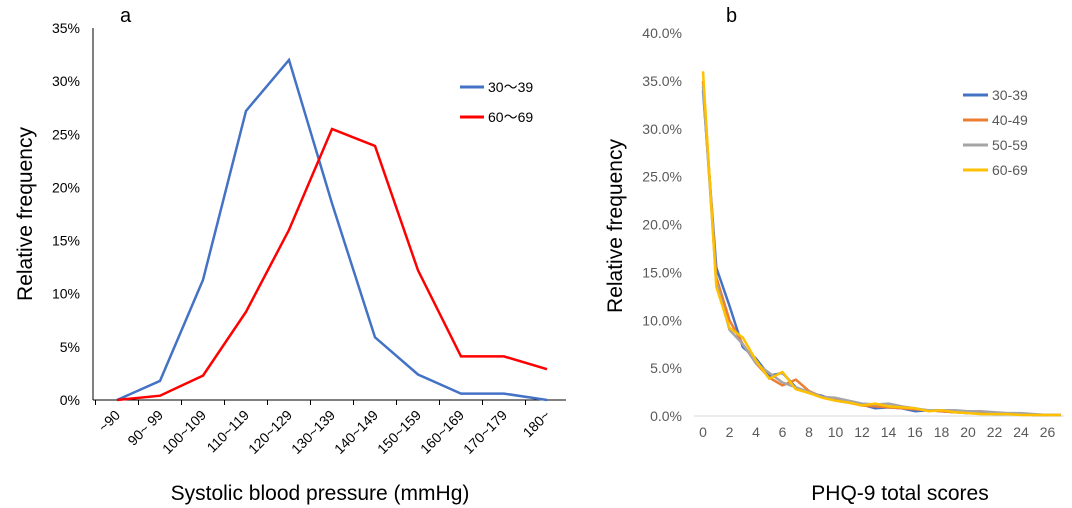  Describe the element at coordinates (756, 432) in the screenshot. I see `panel-b-x-tick-label: 4` at that location.